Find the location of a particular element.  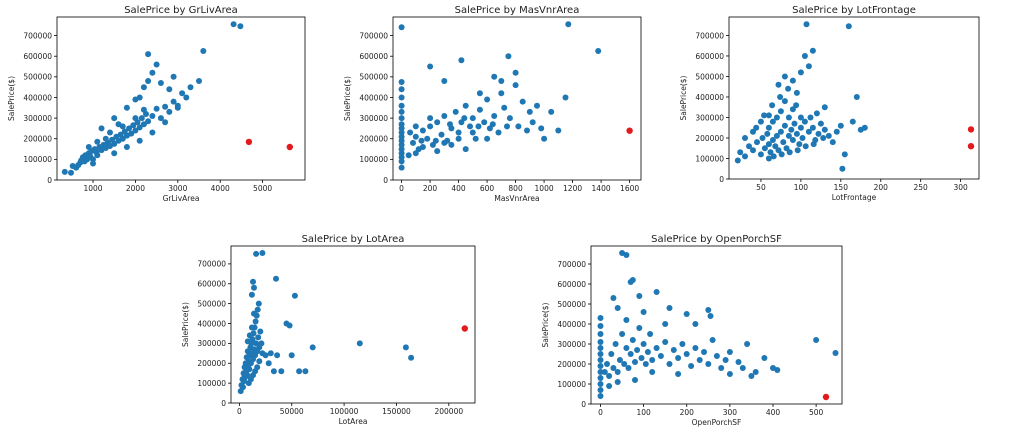

points is located at coordinates (718, 325).